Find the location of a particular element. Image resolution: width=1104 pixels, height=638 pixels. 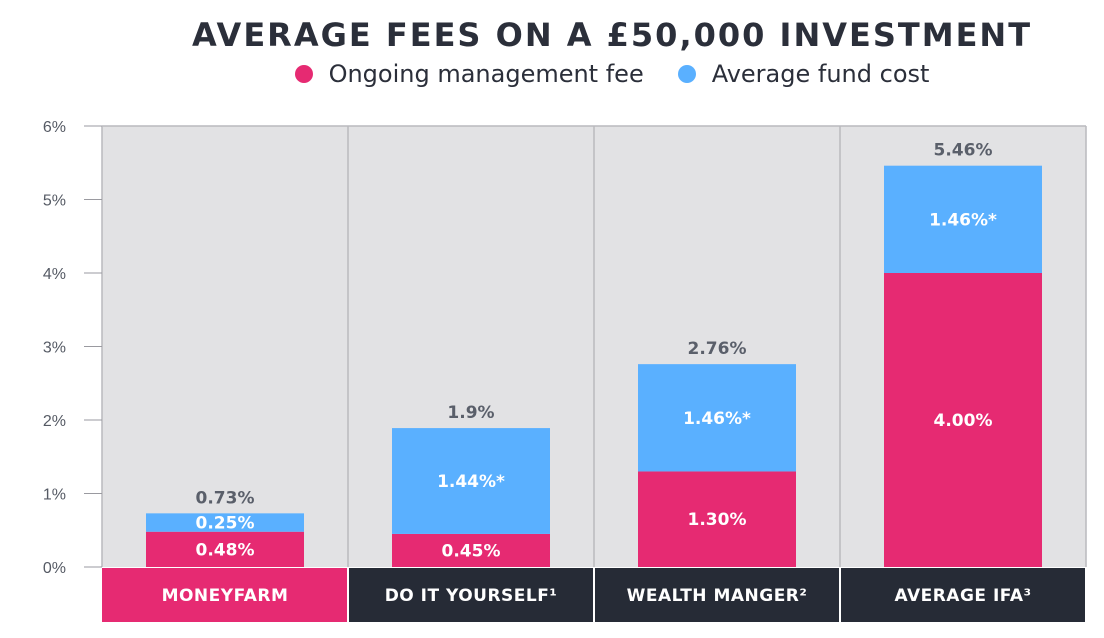

legend-label-fund-cost: Average fund cost is located at coordinates (820, 74).